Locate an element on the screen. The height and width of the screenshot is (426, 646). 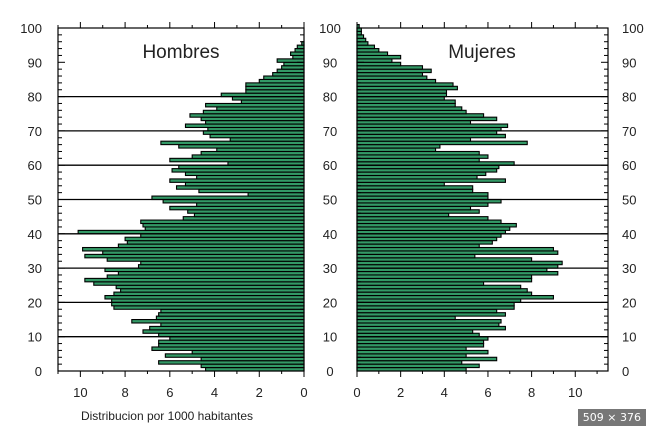
middle-y-tick-label: 60 is located at coordinates (330, 165).